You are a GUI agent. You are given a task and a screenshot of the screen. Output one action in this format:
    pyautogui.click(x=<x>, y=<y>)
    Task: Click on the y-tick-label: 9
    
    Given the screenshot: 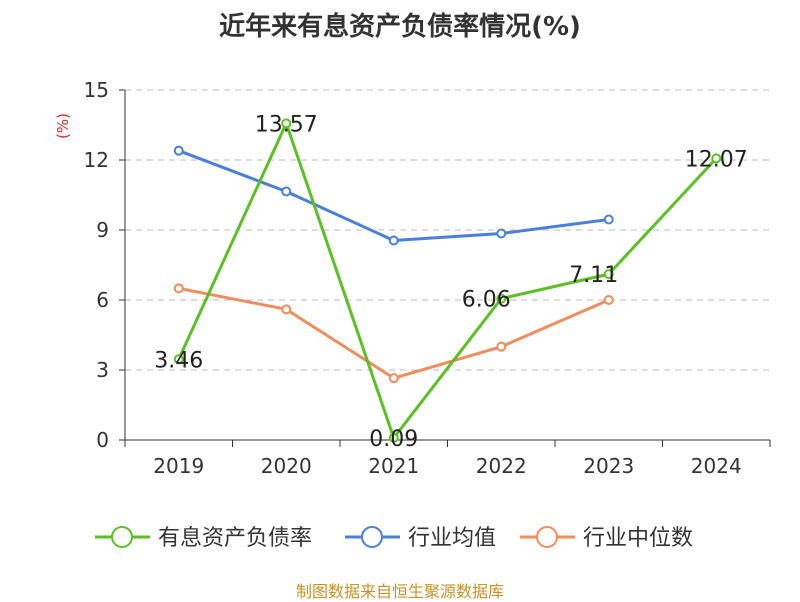 What is the action you would take?
    pyautogui.click(x=102, y=230)
    